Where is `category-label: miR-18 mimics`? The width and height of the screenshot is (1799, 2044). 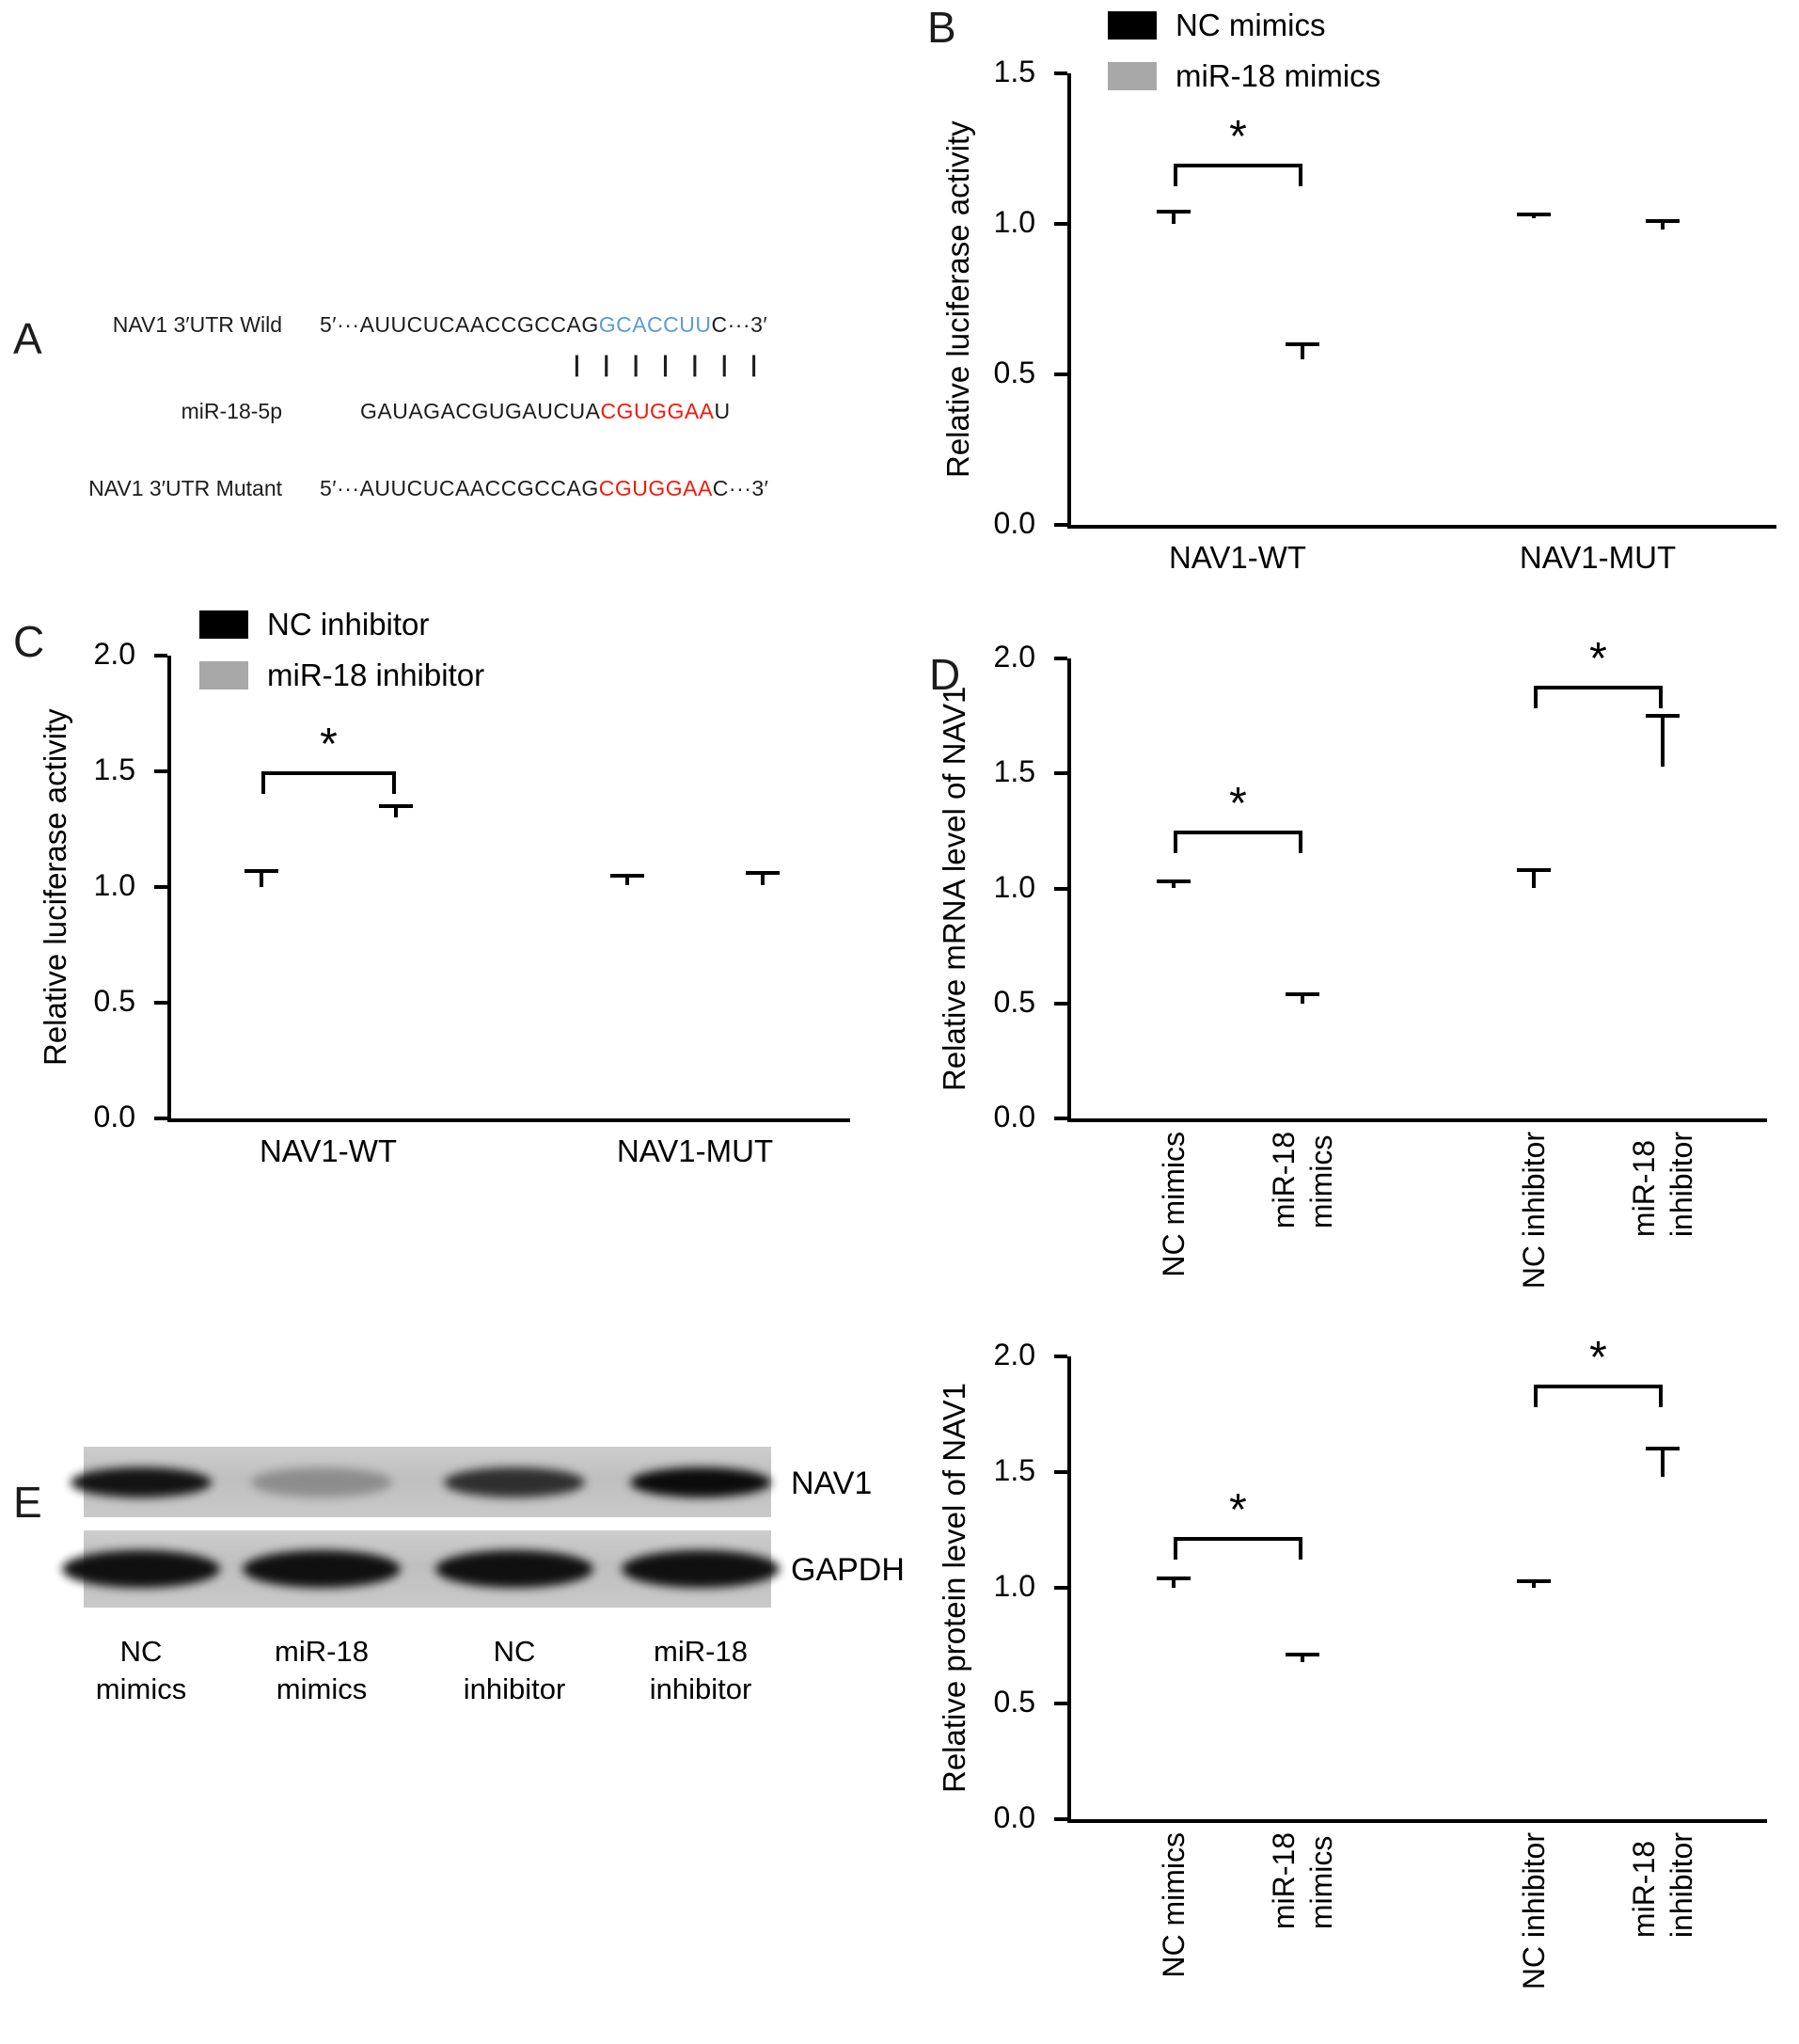
category-label: miR-18 mimics is located at coordinates (1302, 1180).